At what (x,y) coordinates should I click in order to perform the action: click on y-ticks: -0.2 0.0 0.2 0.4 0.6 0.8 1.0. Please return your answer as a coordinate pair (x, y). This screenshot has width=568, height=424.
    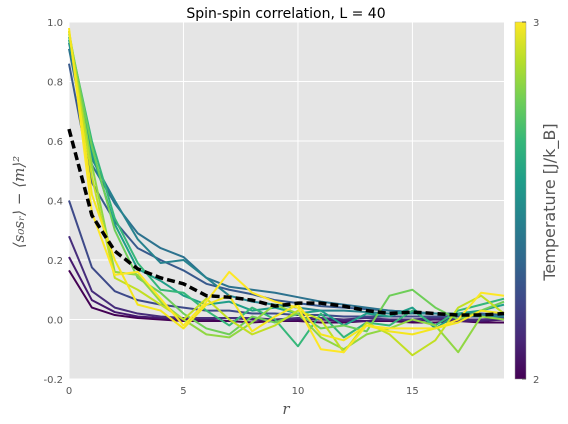
    Looking at the image, I should click on (53, 202).